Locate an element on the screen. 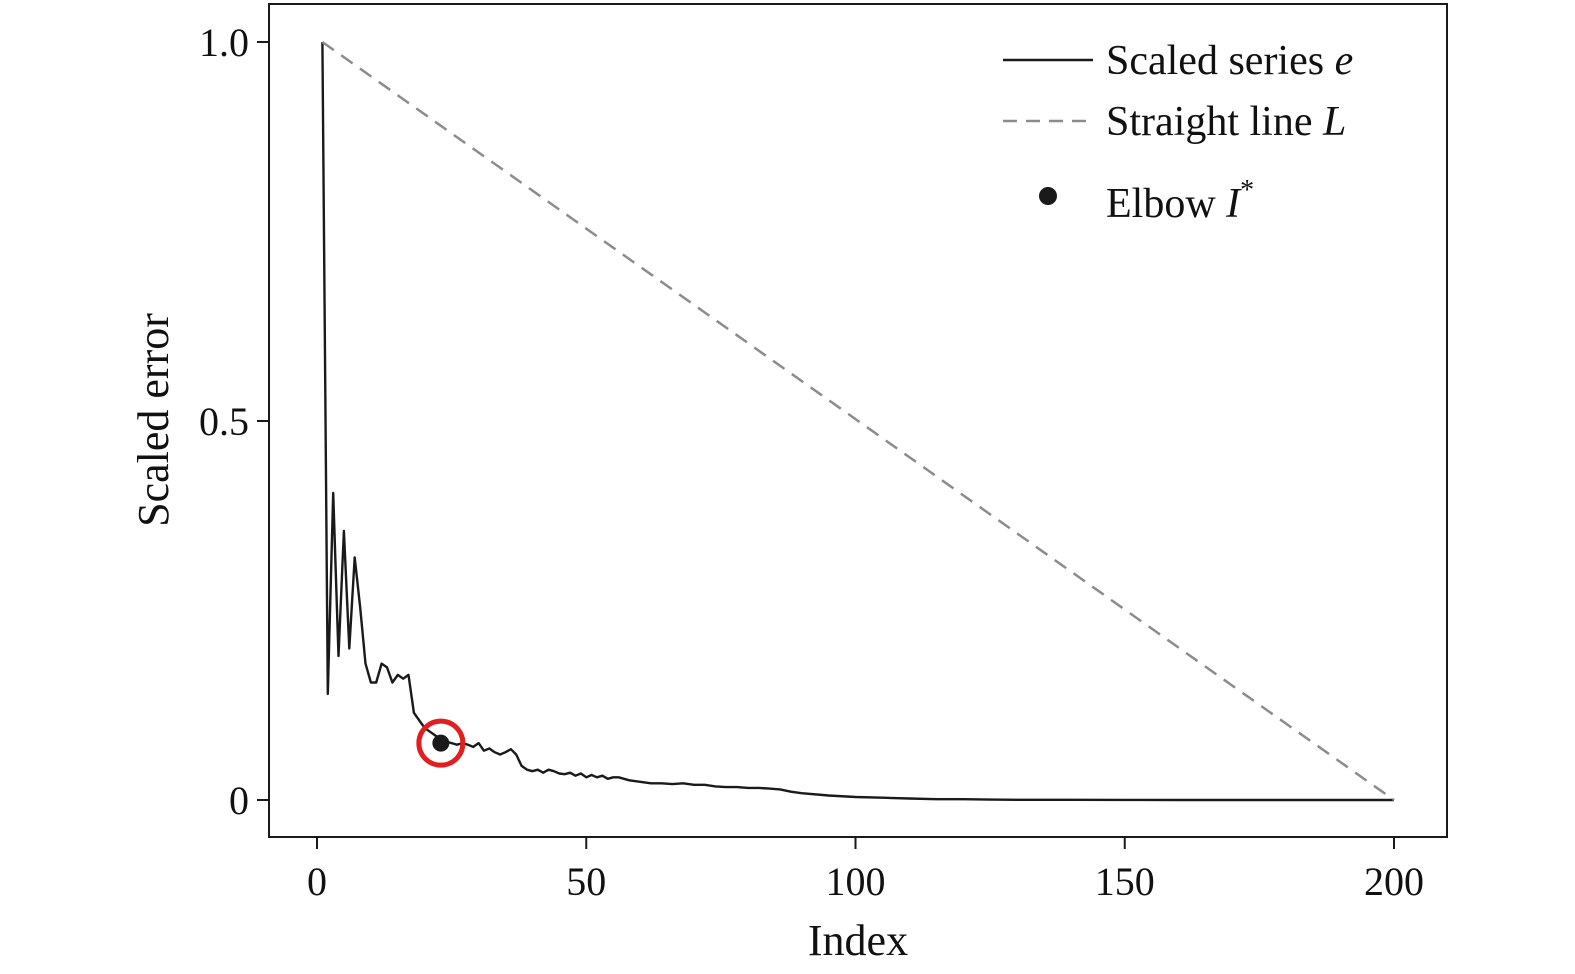 The height and width of the screenshot is (974, 1575). x-tick-label: 100 is located at coordinates (856, 881).